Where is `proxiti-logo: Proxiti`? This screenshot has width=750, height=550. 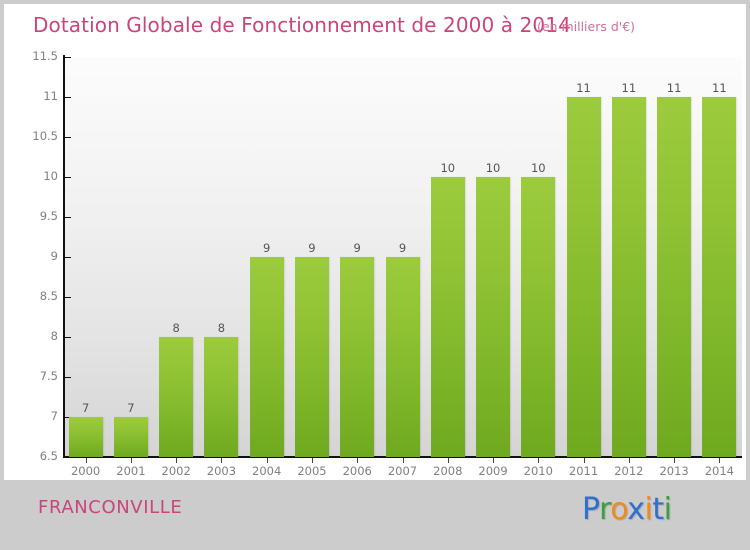 proxiti-logo: Proxiti is located at coordinates (644, 509).